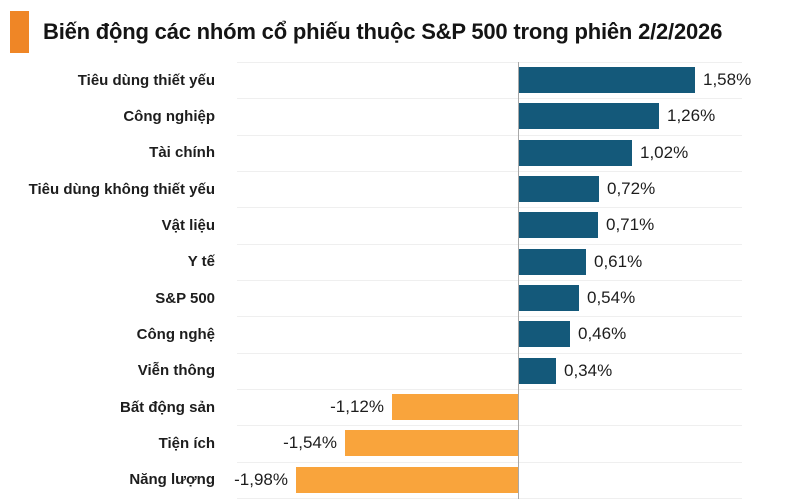 This screenshot has width=796, height=501. Describe the element at coordinates (310, 443) in the screenshot. I see `value-label: -1,54%` at that location.